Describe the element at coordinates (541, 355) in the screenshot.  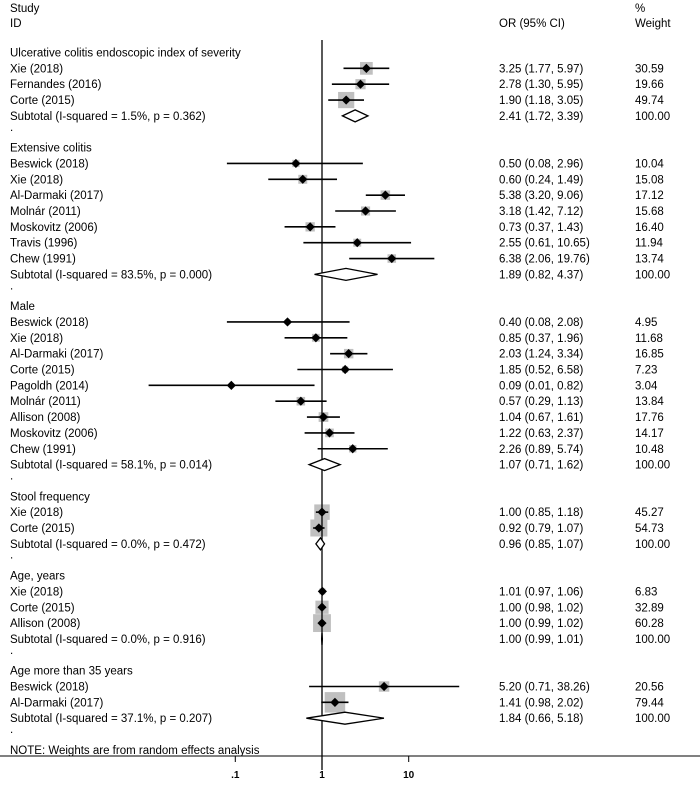
I see `study-or-ci: 2.03 (1.24, 3.34)` at that location.